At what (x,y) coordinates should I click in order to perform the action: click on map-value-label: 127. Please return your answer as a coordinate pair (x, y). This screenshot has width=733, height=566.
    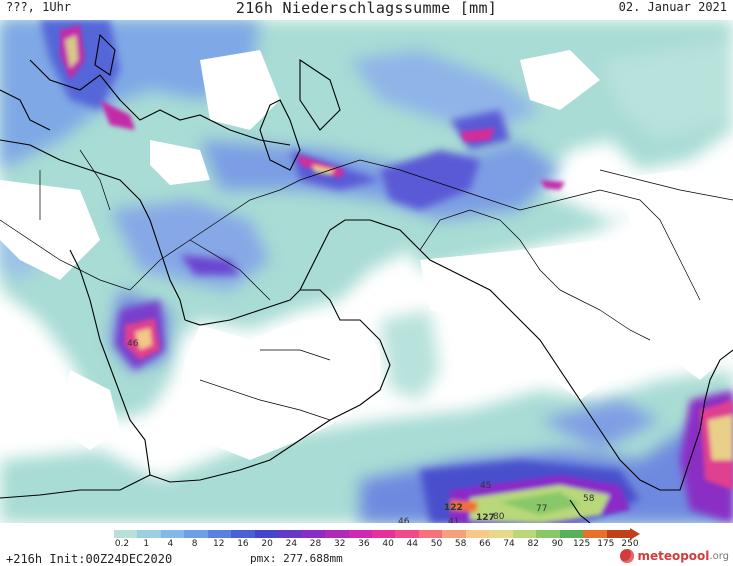
    Looking at the image, I should click on (485, 518).